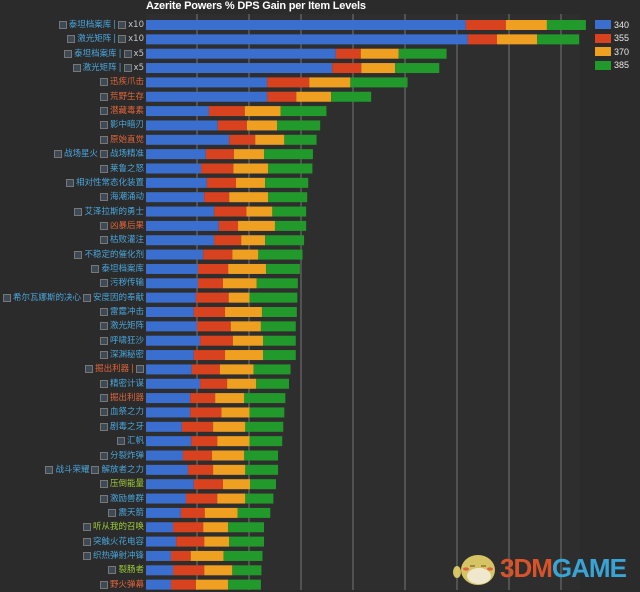 This screenshot has height=592, width=640. I want to click on category-label-text: 深渊秘密, so click(126, 355).